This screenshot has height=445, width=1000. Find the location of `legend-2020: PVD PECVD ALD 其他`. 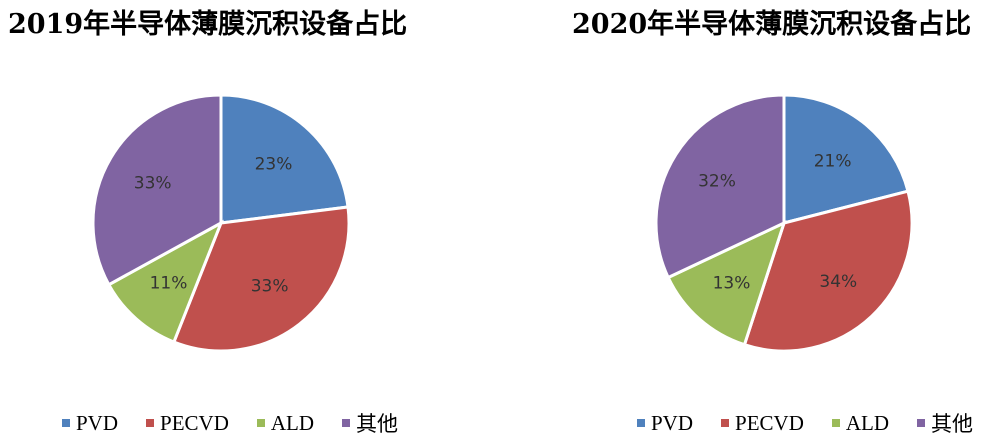

legend-2020: PVD PECVD ALD 其他 is located at coordinates (805, 423).